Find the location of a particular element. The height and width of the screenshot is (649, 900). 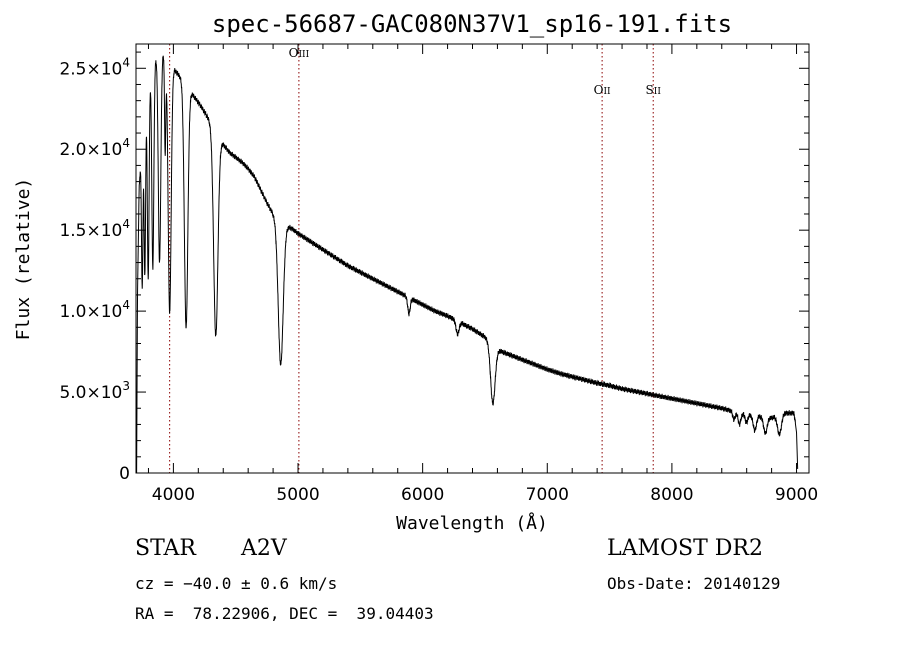

y-tick-label: 2.0×10⁴ is located at coordinates (94, 148).